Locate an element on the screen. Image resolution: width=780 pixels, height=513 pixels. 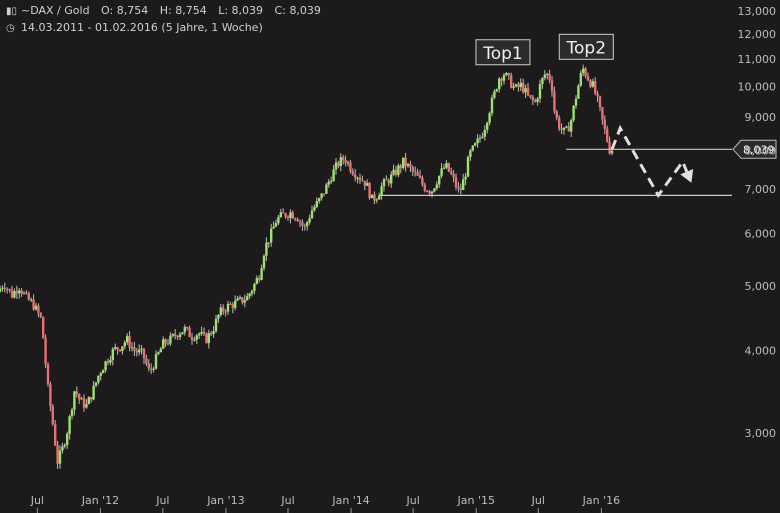
annotation-label: Top2 is located at coordinates (586, 48).